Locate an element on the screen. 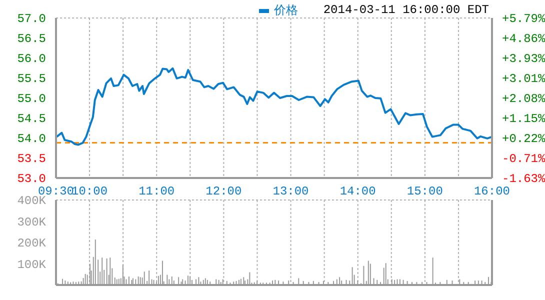 This screenshot has width=545, height=300. y-tick-label: 55.5 is located at coordinates (31, 79).